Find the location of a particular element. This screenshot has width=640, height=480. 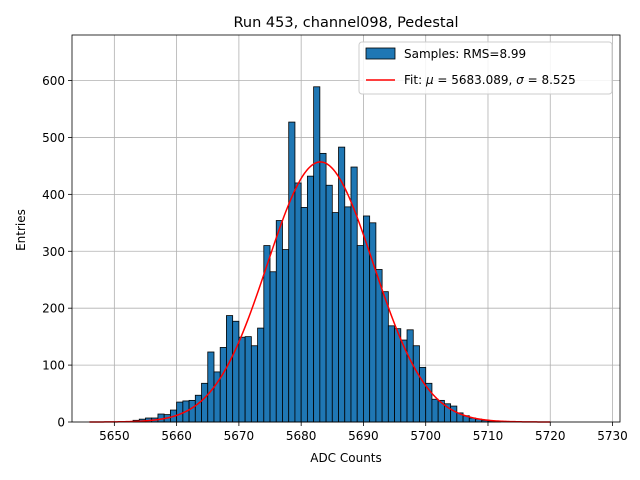

legend-box is located at coordinates (485, 68).